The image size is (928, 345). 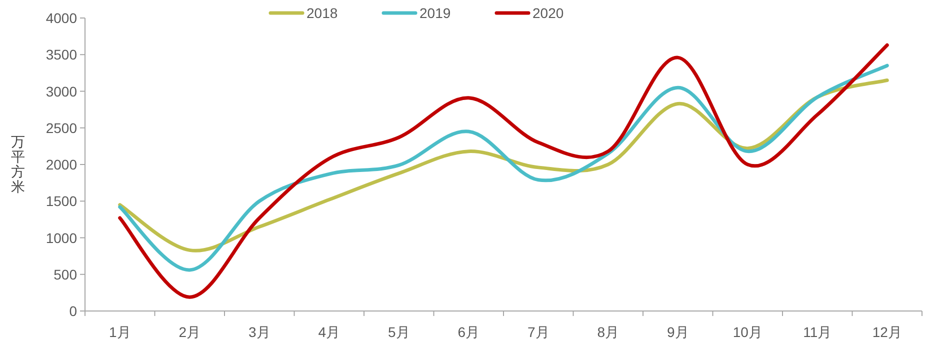 What do you see at coordinates (435, 13) in the screenshot?
I see `legend-label: 2019` at bounding box center [435, 13].